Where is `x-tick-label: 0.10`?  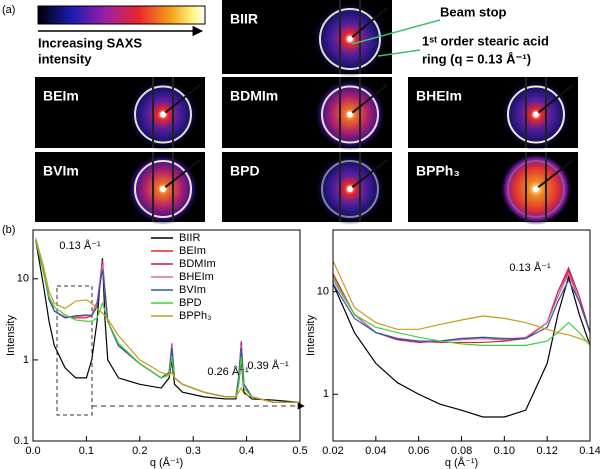 x-tick-label: 0.10 is located at coordinates (504, 451).